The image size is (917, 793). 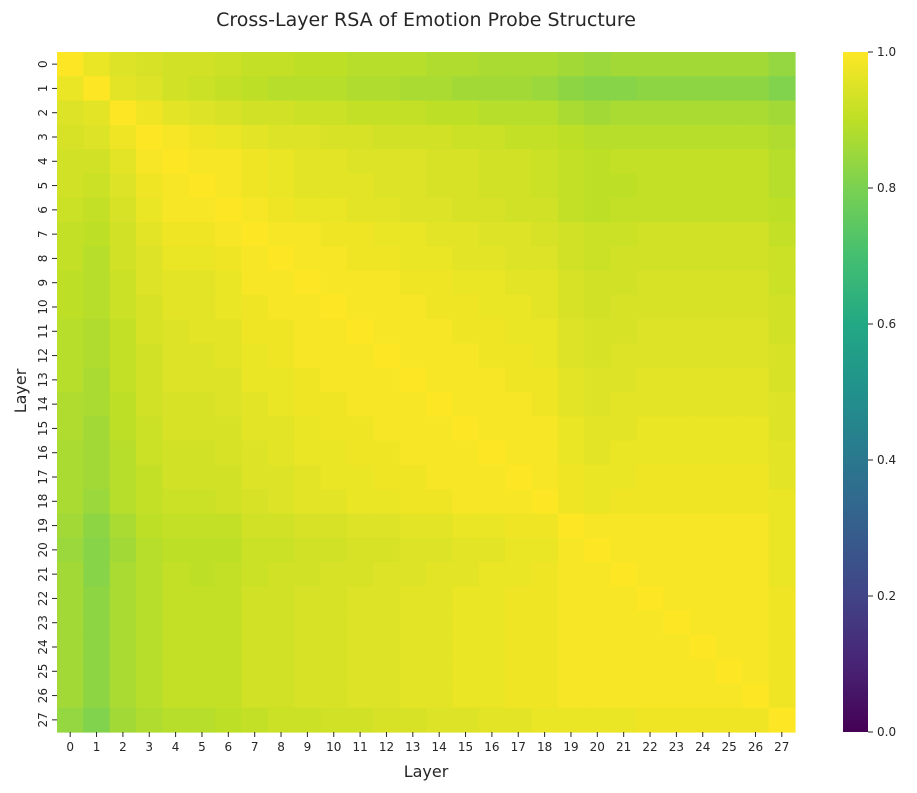 I want to click on colorbar-tick-label-5: 1.0, so click(x=886, y=52).